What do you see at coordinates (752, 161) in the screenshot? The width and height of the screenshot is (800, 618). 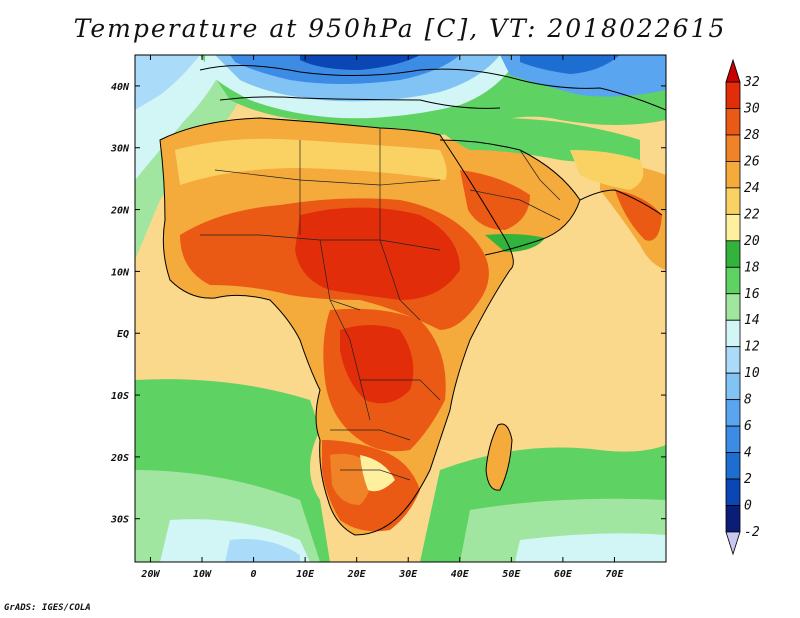 I see `colorbar-label: 26` at bounding box center [752, 161].